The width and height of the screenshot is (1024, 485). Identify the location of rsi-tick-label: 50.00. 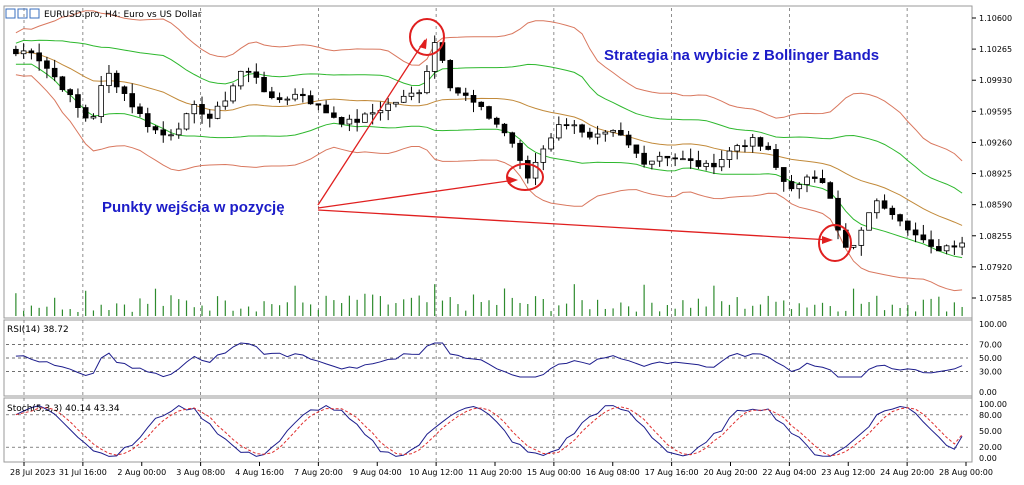
(990, 358).